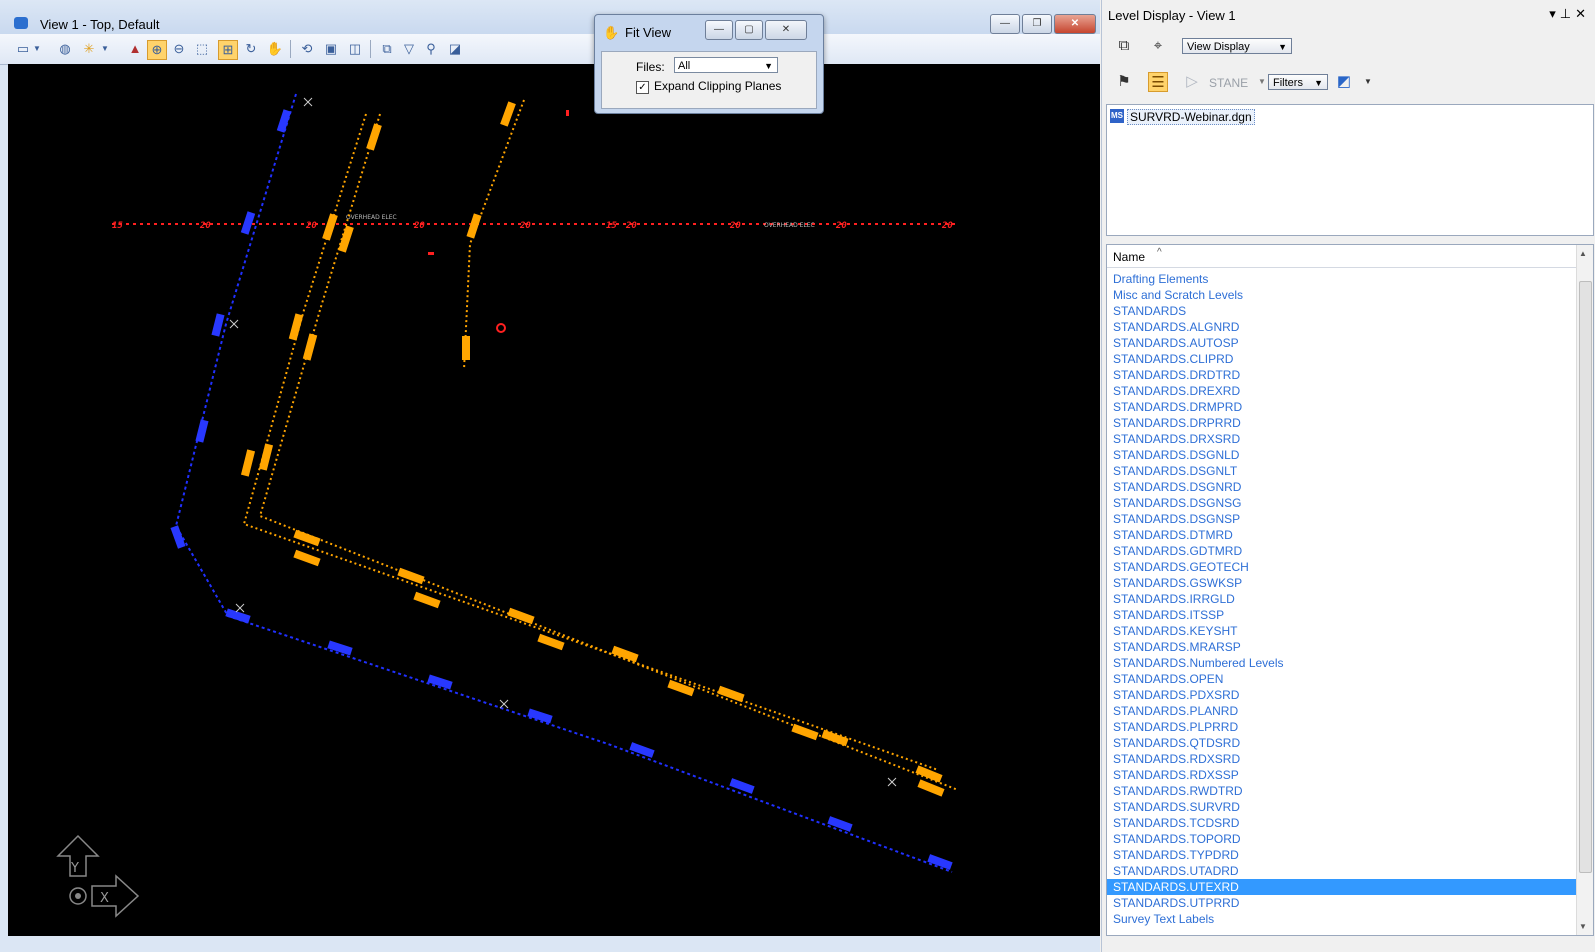 The width and height of the screenshot is (1595, 952). Describe the element at coordinates (157, 50) in the screenshot. I see `zoom-in-icon: ⊕` at that location.